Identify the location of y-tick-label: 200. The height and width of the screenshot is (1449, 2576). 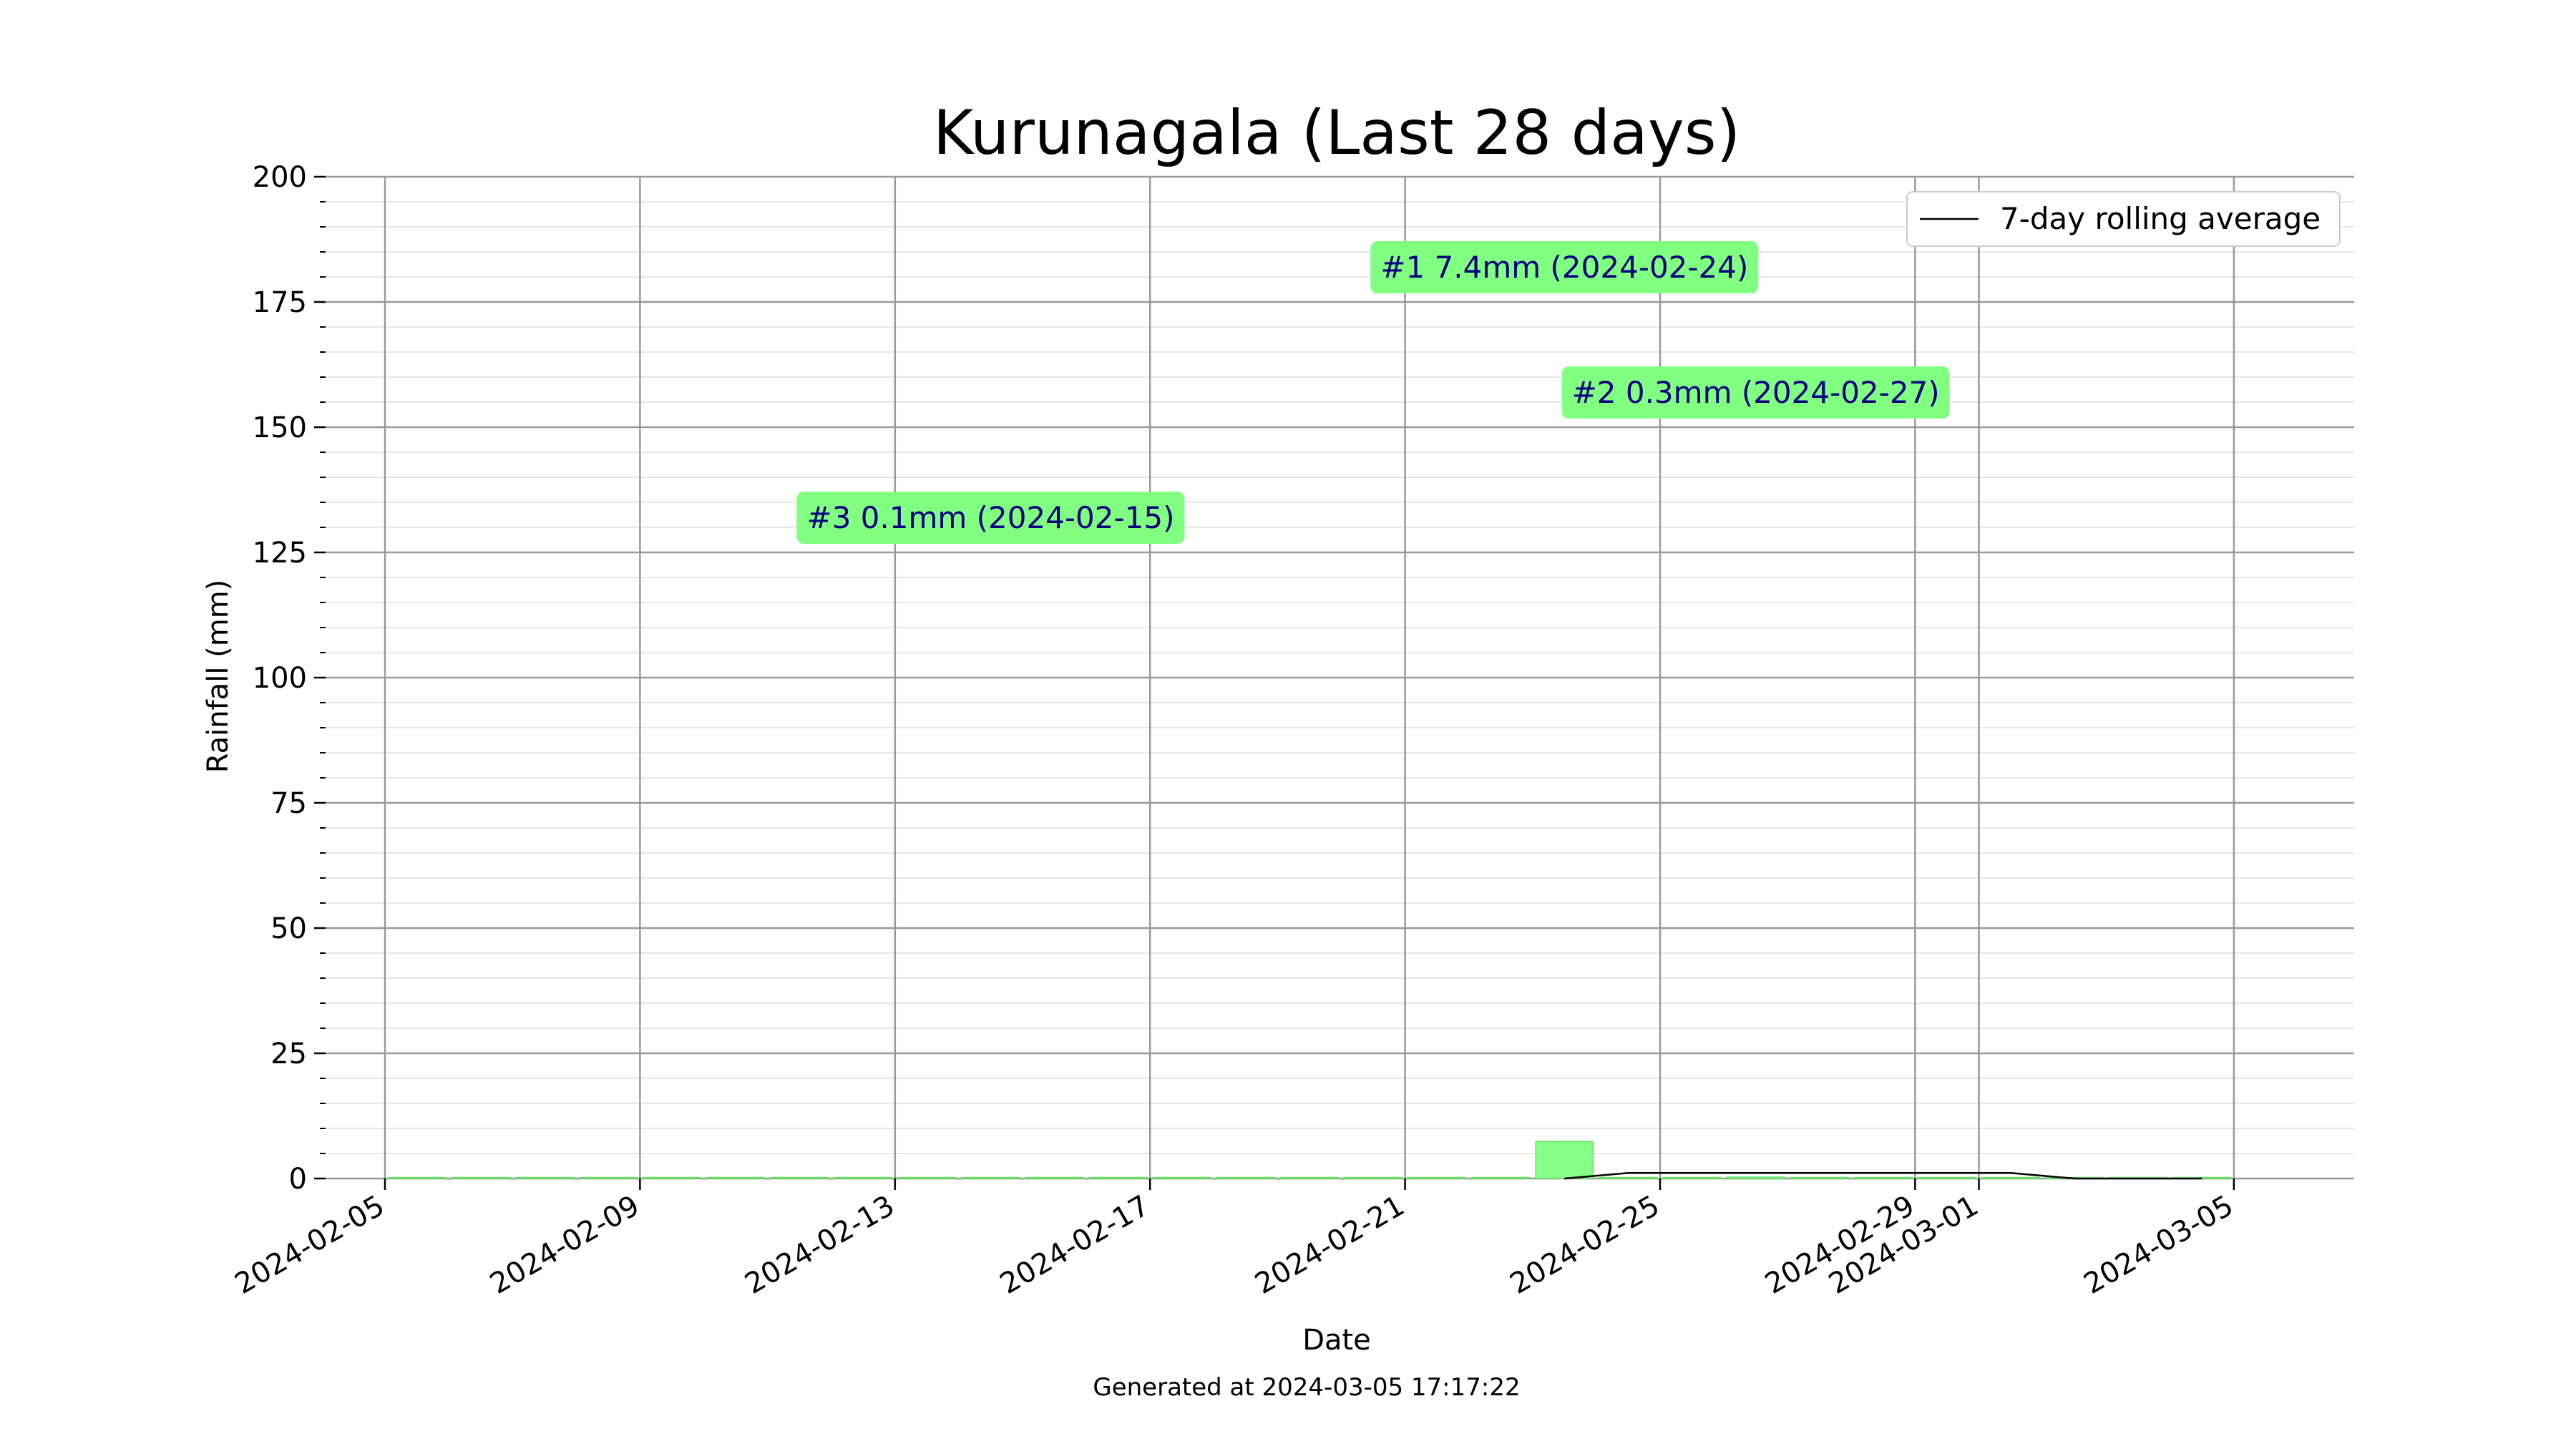
(280, 177).